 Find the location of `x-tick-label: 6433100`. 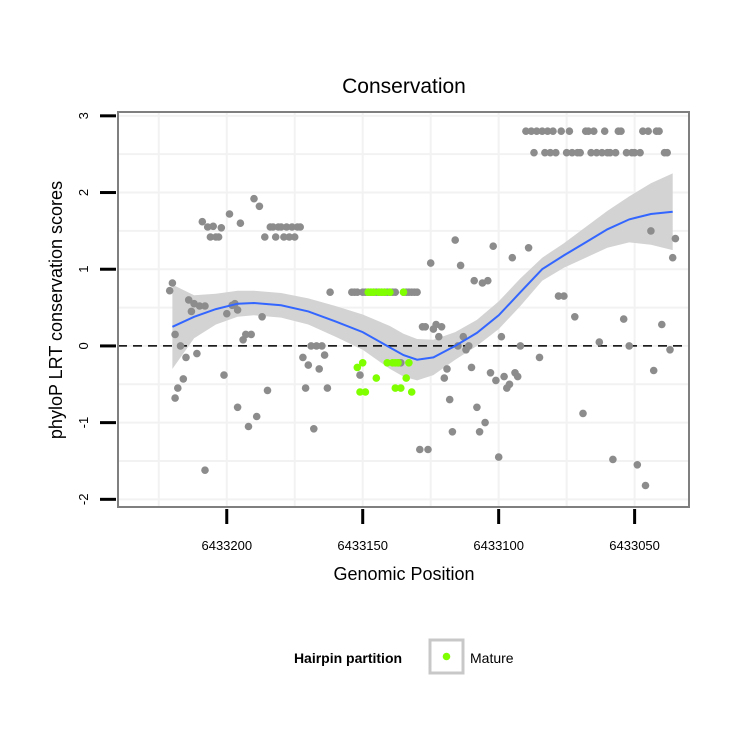

x-tick-label: 6433100 is located at coordinates (498, 545).